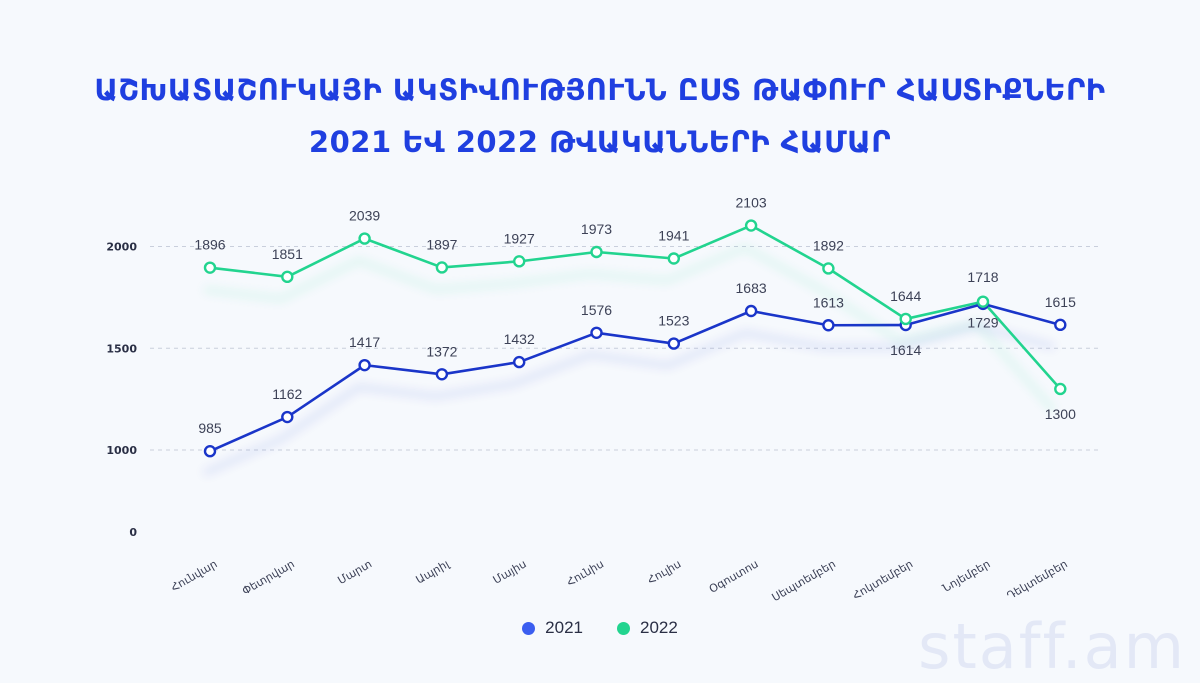 This screenshot has height=683, width=1200. What do you see at coordinates (510, 571) in the screenshot?
I see `x-tick-label: Մայիս` at bounding box center [510, 571].